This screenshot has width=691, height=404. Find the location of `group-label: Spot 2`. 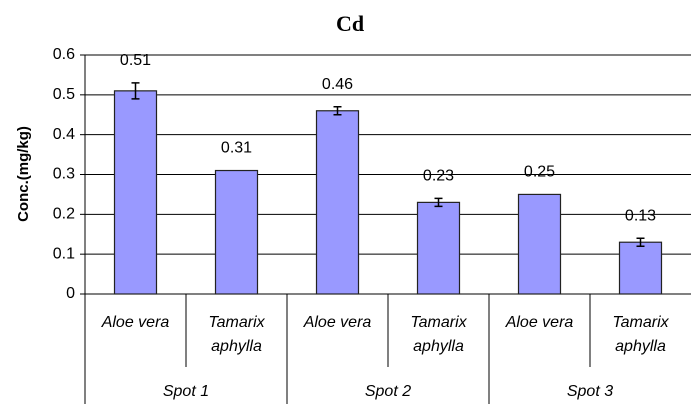

group-label: Spot 2 is located at coordinates (388, 391).